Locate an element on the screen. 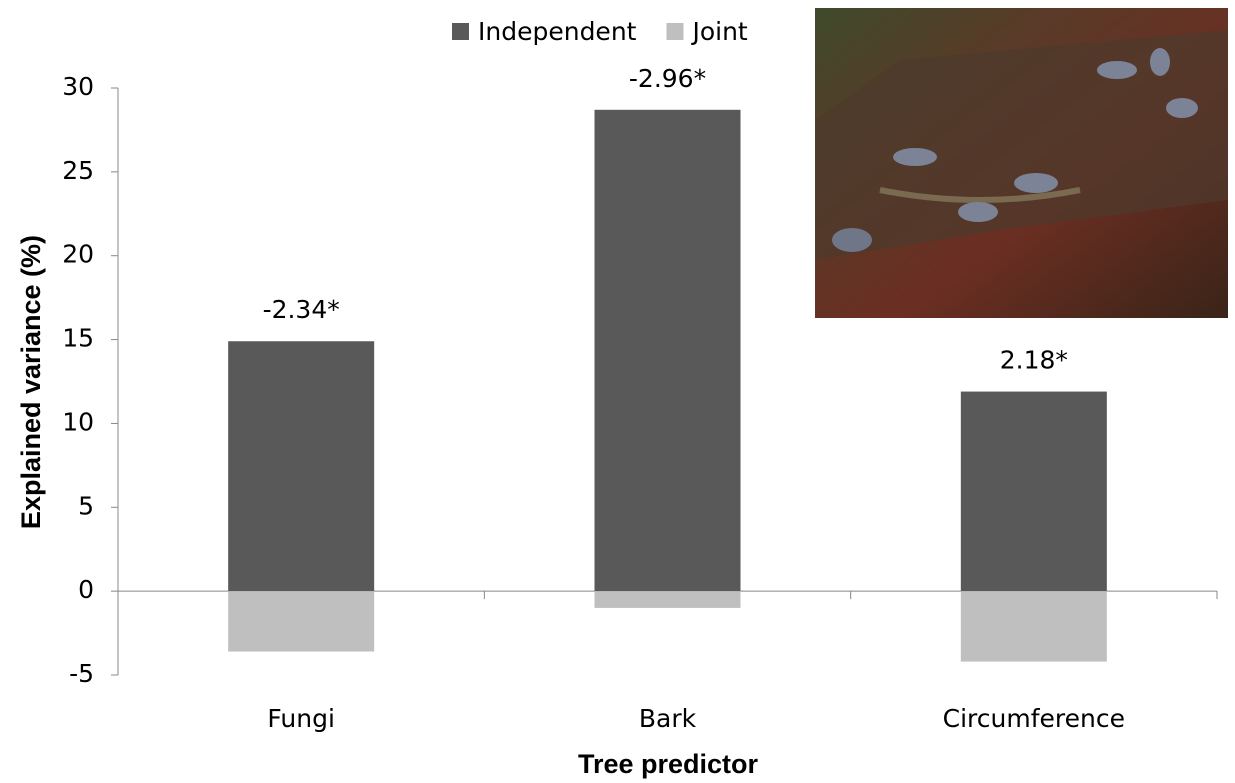  y-tick-label: 25 is located at coordinates (78, 170).